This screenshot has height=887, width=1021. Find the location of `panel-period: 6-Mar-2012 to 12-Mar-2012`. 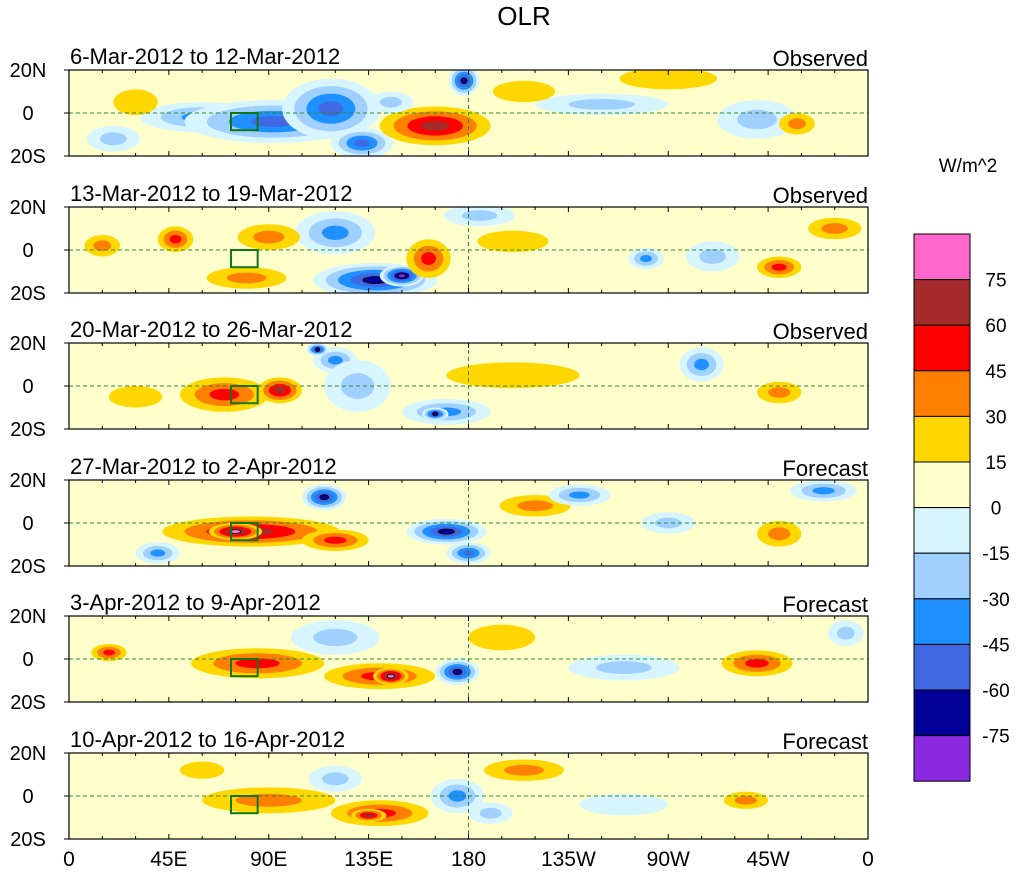

panel-period: 6-Mar-2012 to 12-Mar-2012 is located at coordinates (205, 56).